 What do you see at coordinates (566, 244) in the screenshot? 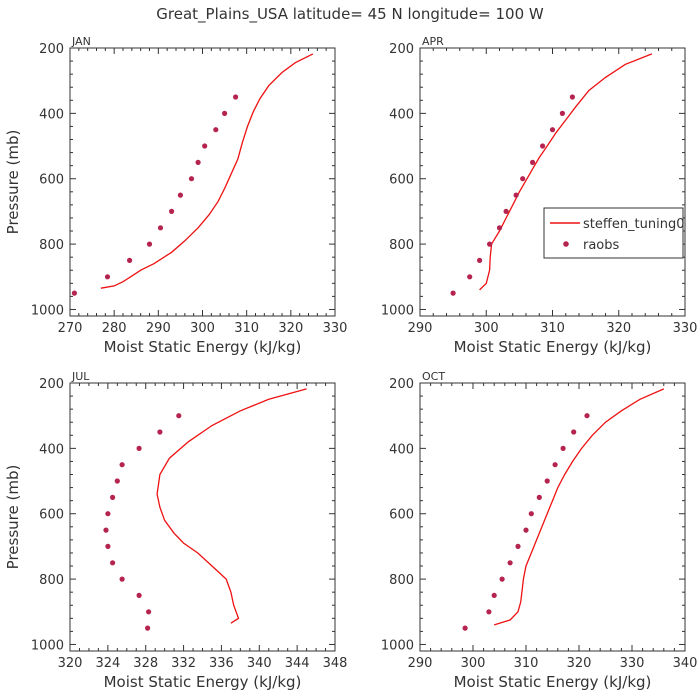
I see `legend-obs-swatch` at bounding box center [566, 244].